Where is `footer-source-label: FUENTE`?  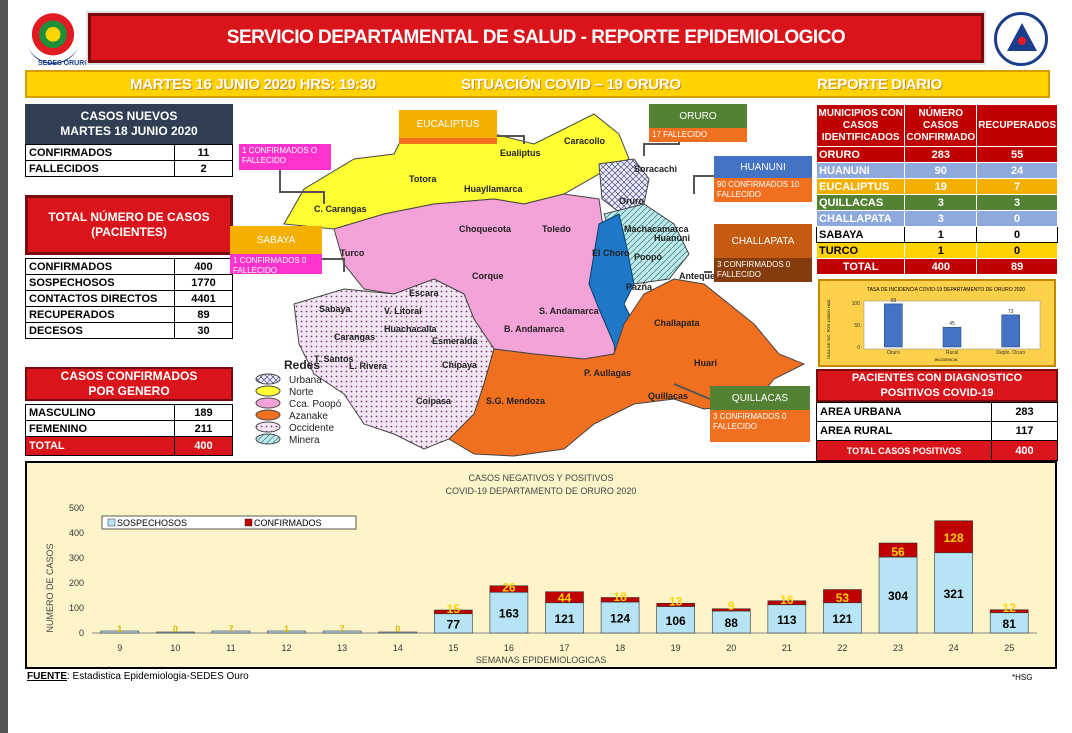 footer-source-label: FUENTE is located at coordinates (47, 676).